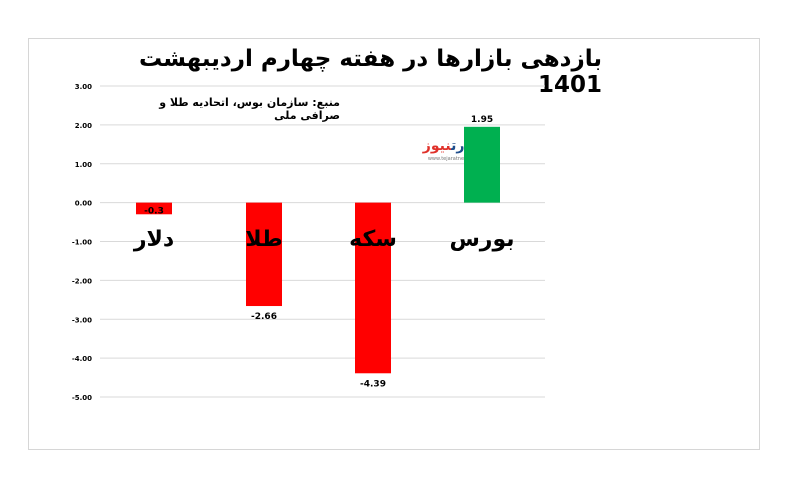 Image resolution: width=800 pixels, height=493 pixels. I want to click on data-label: -2.66, so click(264, 317).